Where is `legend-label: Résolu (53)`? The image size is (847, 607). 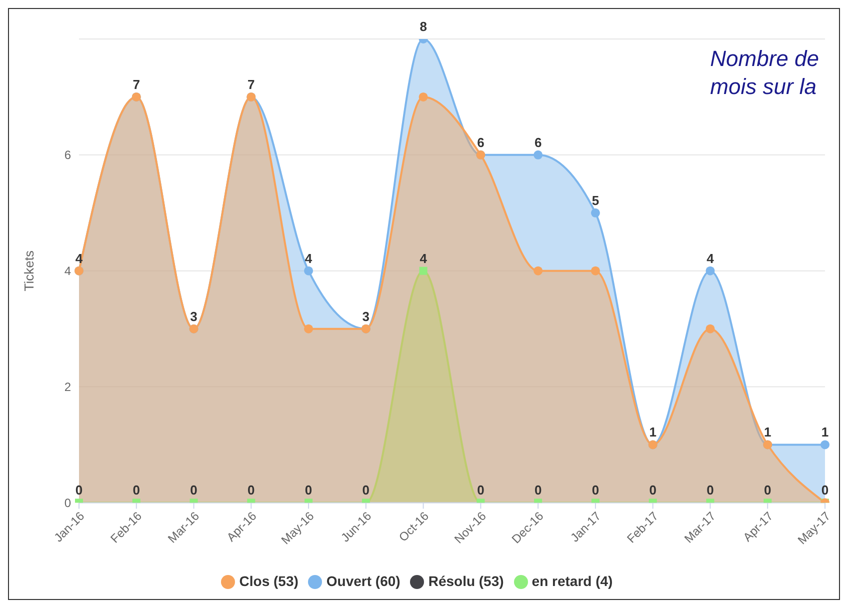
legend-label: Résolu (53) is located at coordinates (466, 580).